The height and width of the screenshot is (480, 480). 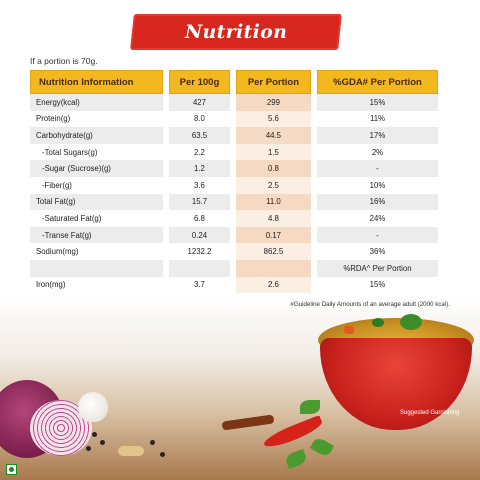 I want to click on cell-per-100g: 8.0, so click(x=199, y=119).